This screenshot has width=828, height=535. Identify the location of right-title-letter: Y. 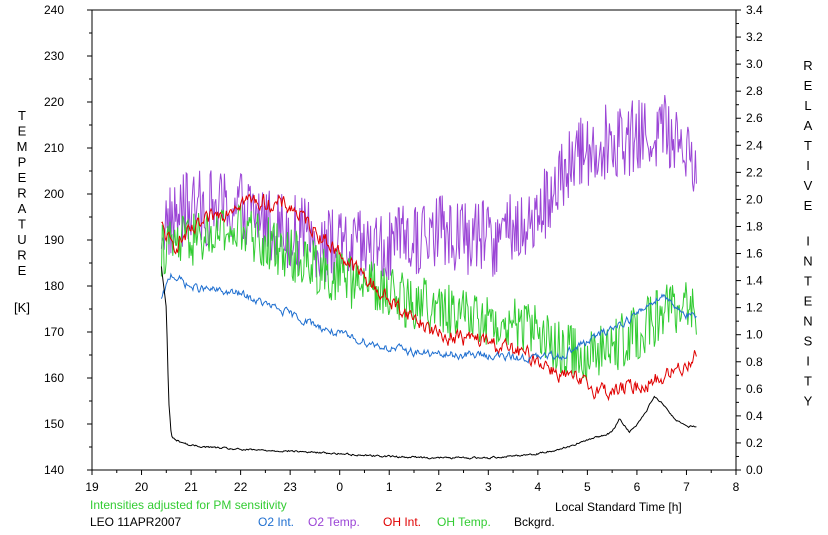
(808, 401).